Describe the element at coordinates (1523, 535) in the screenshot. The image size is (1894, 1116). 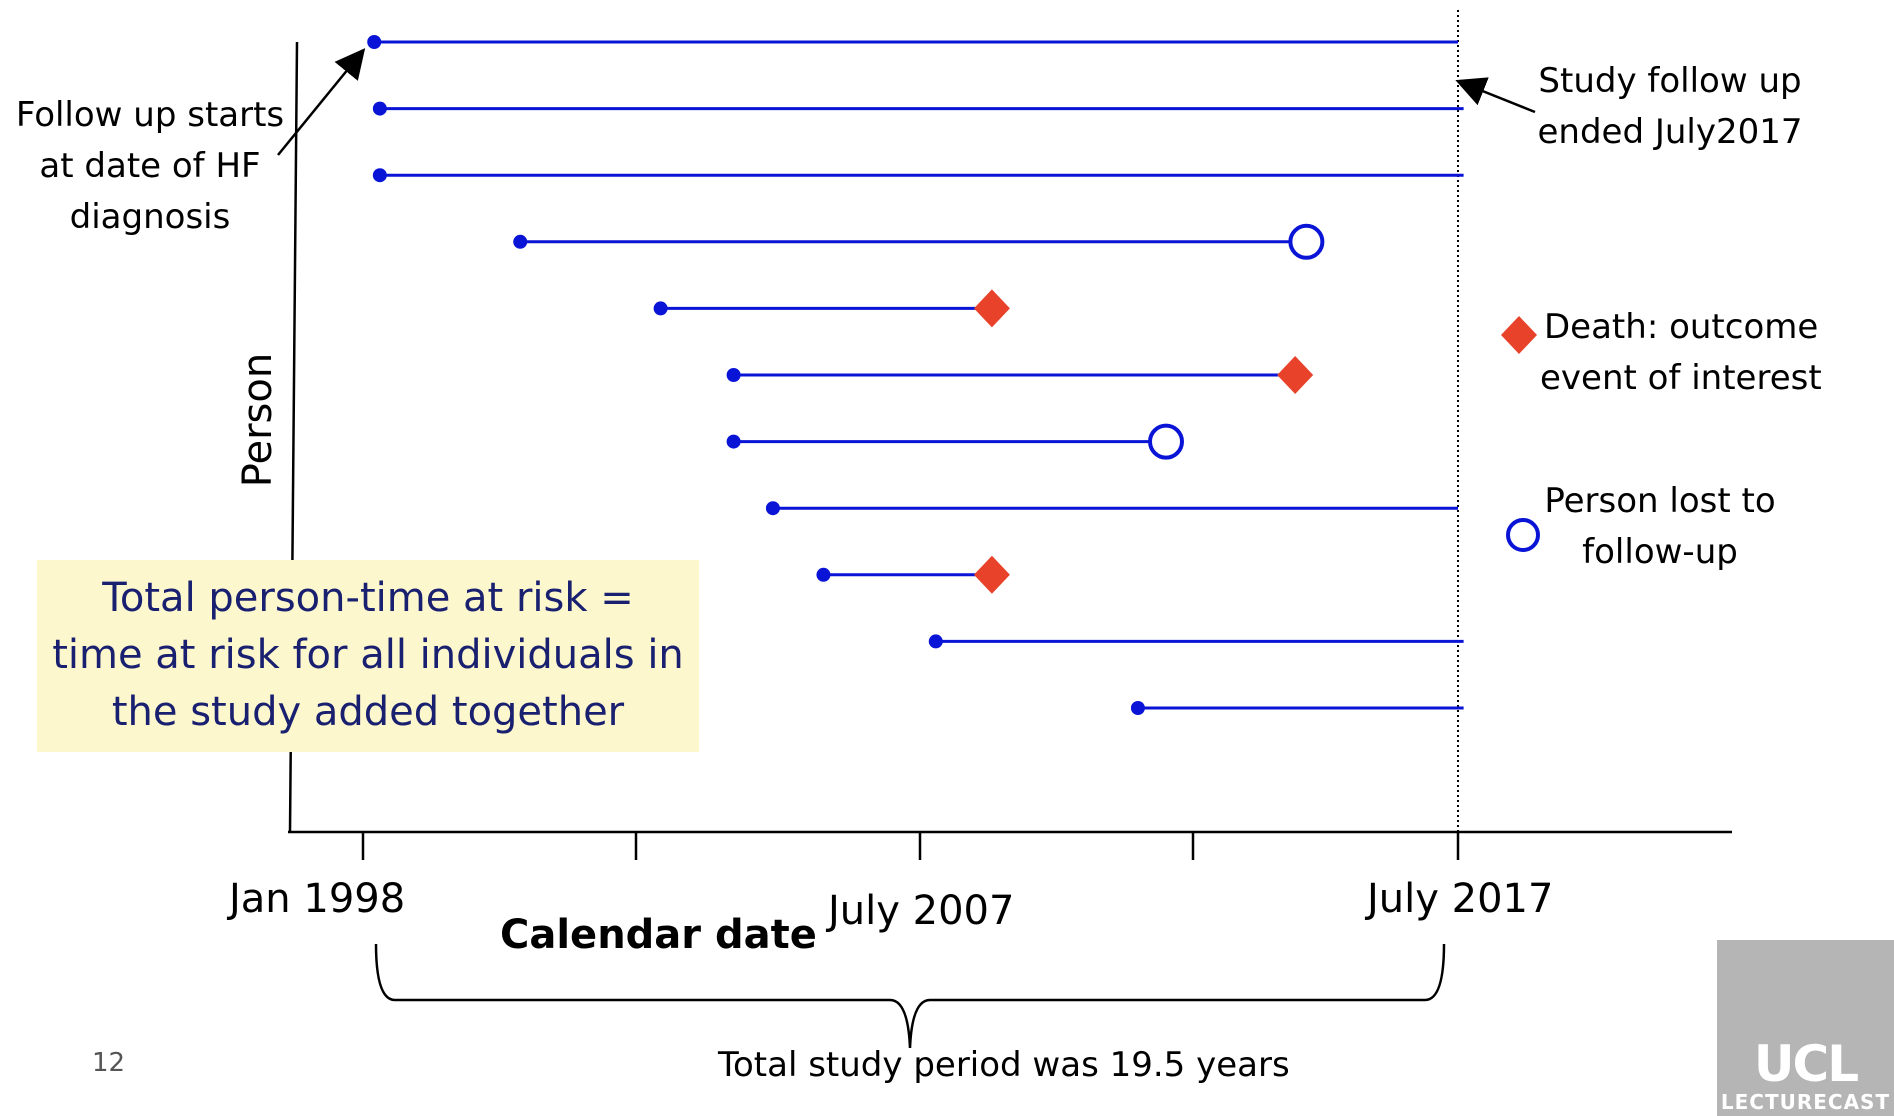
I see `lost-legend-circle-icon` at that location.